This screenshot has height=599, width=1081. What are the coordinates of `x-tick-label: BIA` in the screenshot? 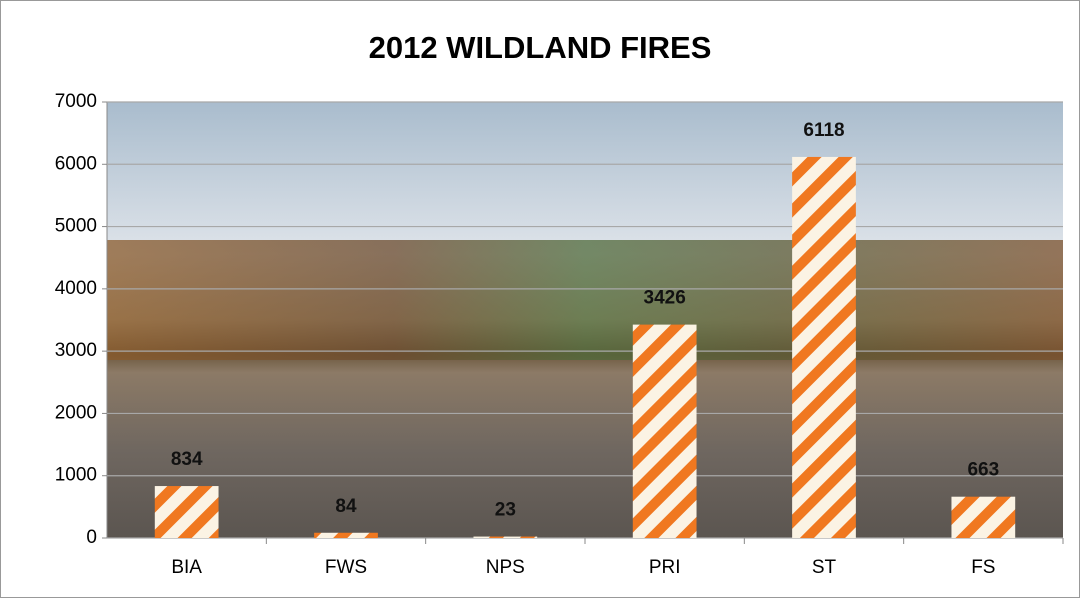 It's located at (186, 567).